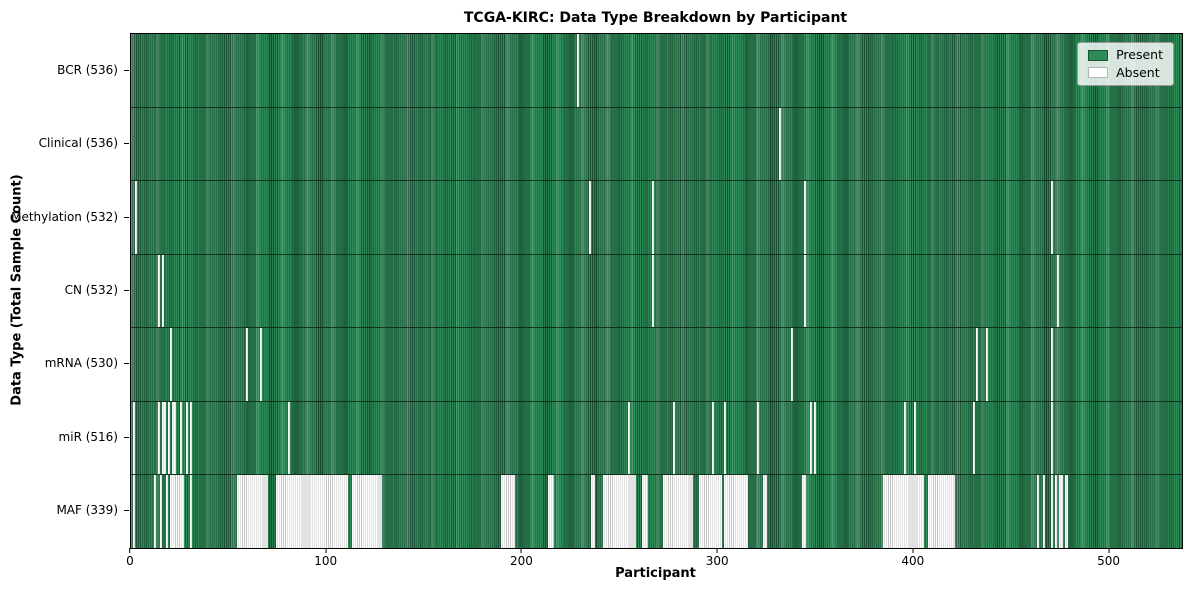  I want to click on x-tick-label: 200, so click(521, 561).